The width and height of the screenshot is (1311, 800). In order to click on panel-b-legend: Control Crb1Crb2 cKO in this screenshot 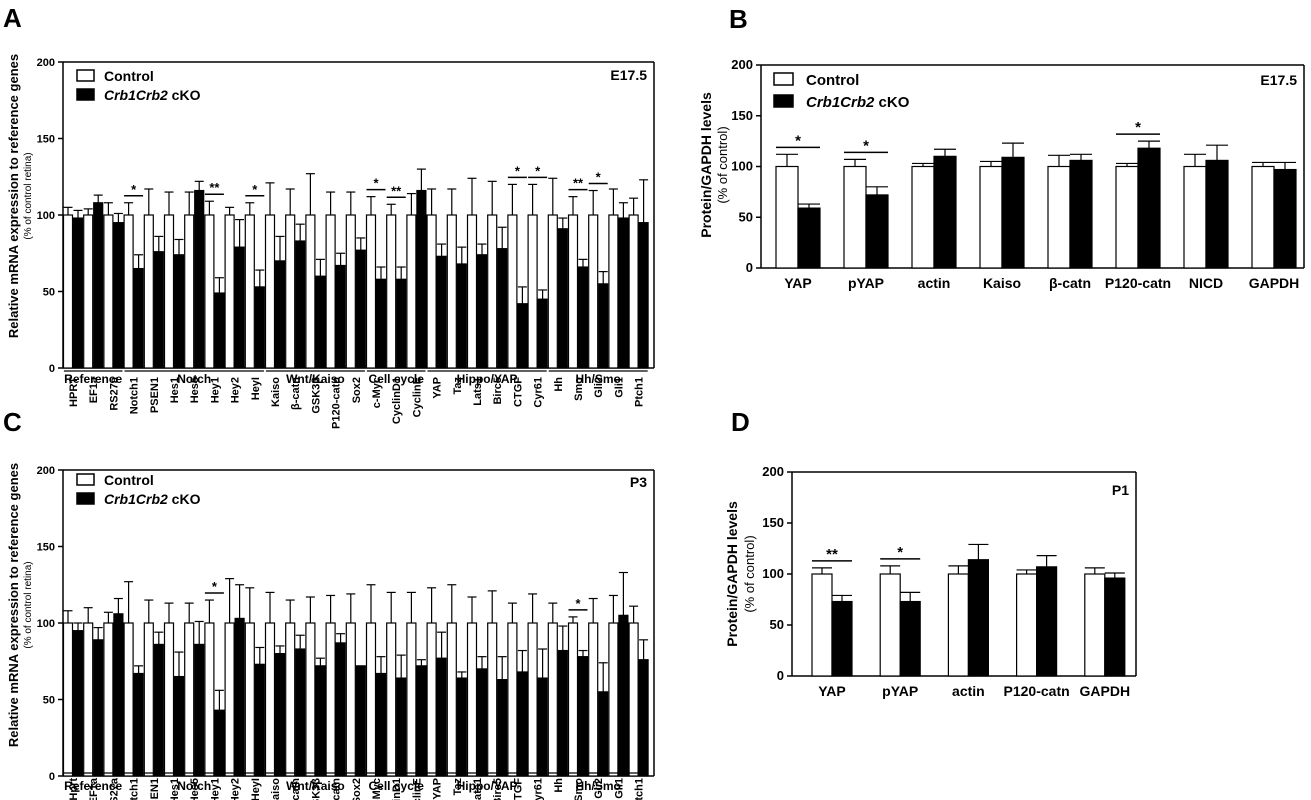, I will do `click(841, 91)`.